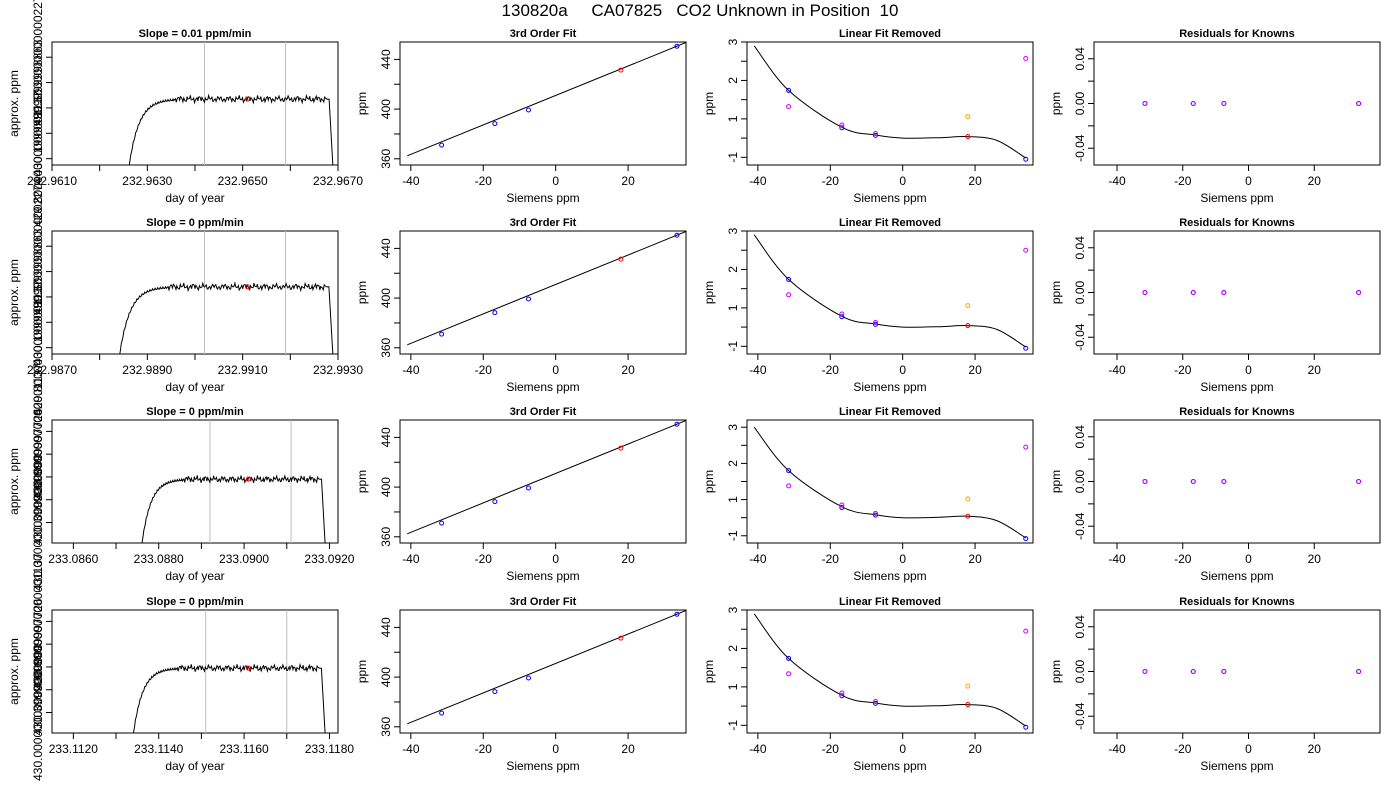 Image resolution: width=1400 pixels, height=800 pixels. I want to click on y-tick-label: 429.80000000000001137, so click(38, 347).